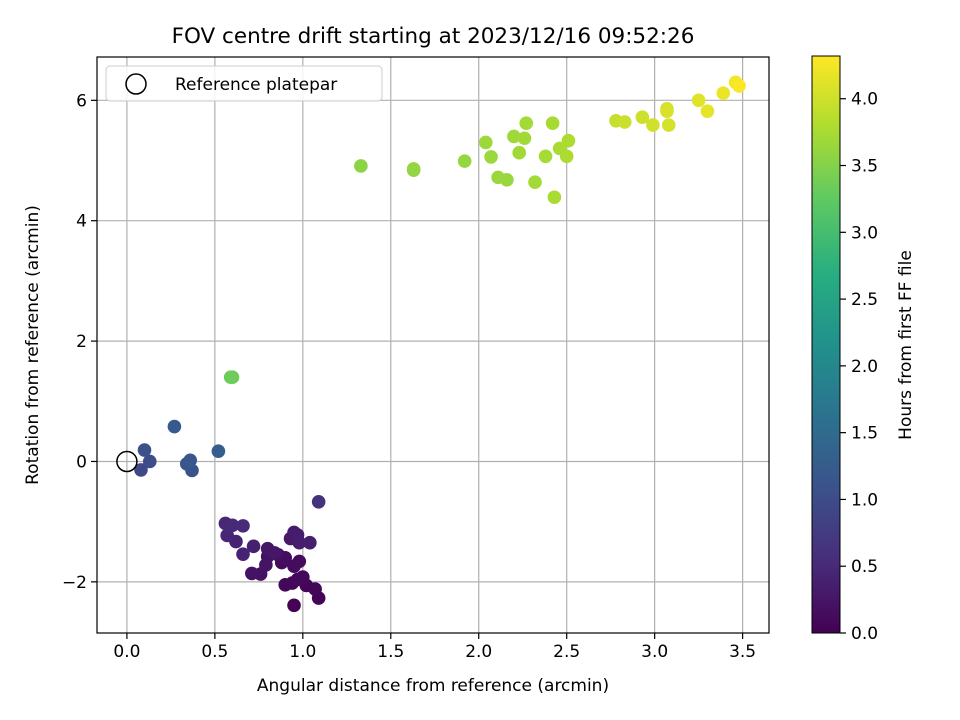 This screenshot has width=960, height=720. Describe the element at coordinates (742, 652) in the screenshot. I see `x-tick-label: 3.5` at that location.